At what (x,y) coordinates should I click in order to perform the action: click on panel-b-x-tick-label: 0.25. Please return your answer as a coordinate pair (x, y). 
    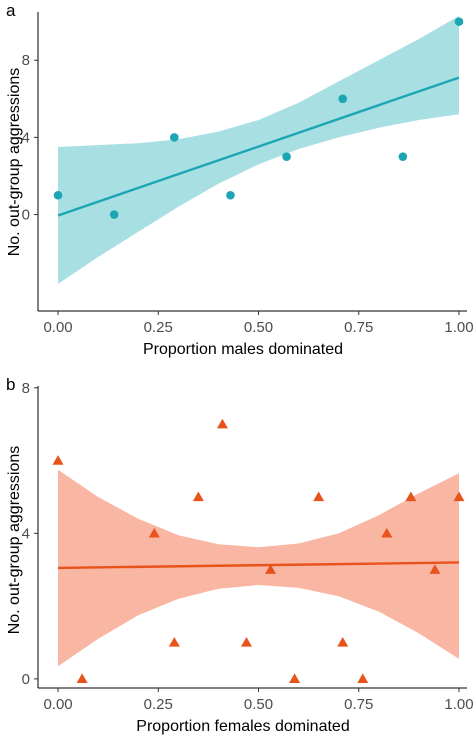
    Looking at the image, I should click on (158, 704).